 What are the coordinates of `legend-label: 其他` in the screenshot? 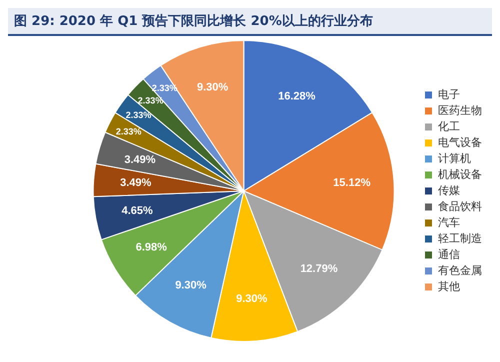 It's located at (449, 286).